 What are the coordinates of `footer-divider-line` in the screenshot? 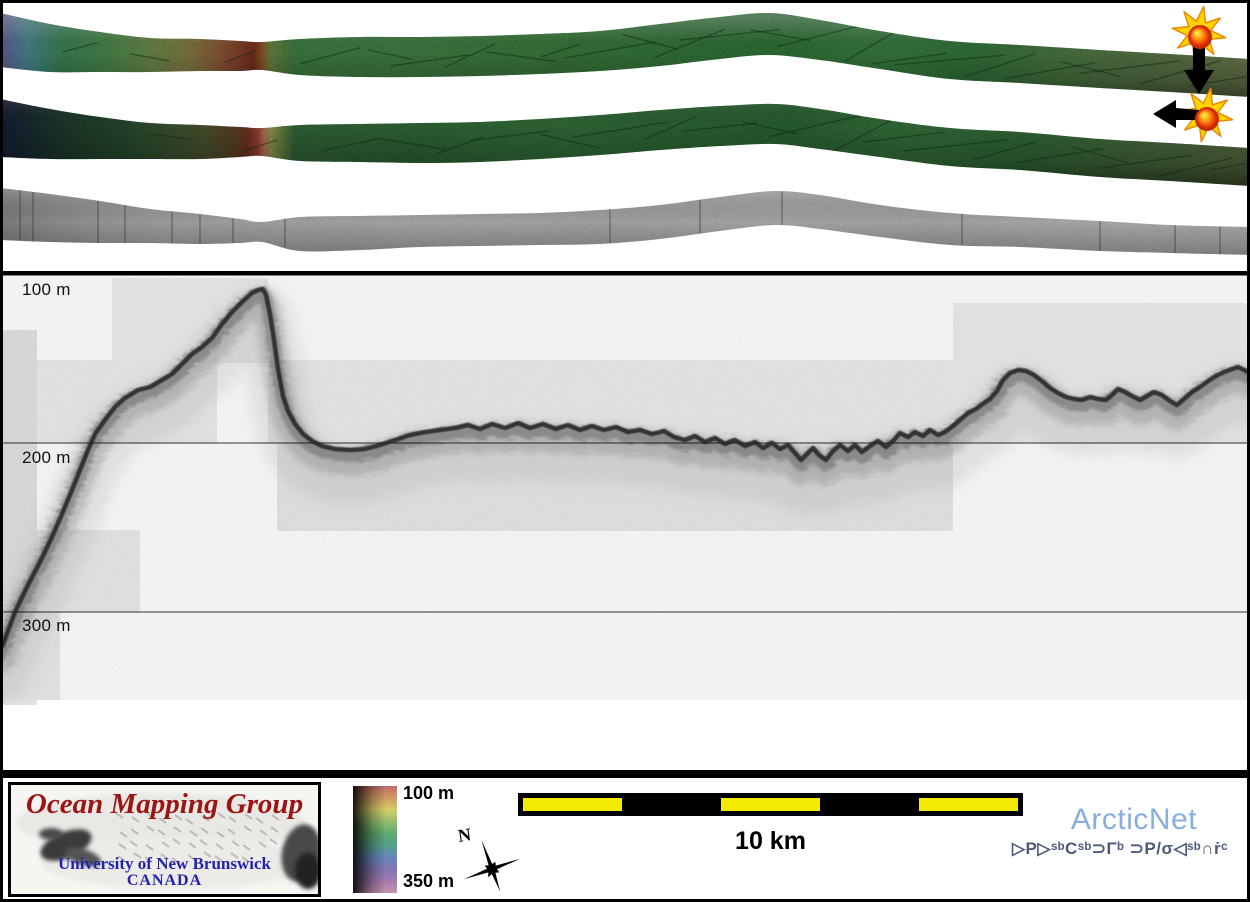 It's located at (625, 774).